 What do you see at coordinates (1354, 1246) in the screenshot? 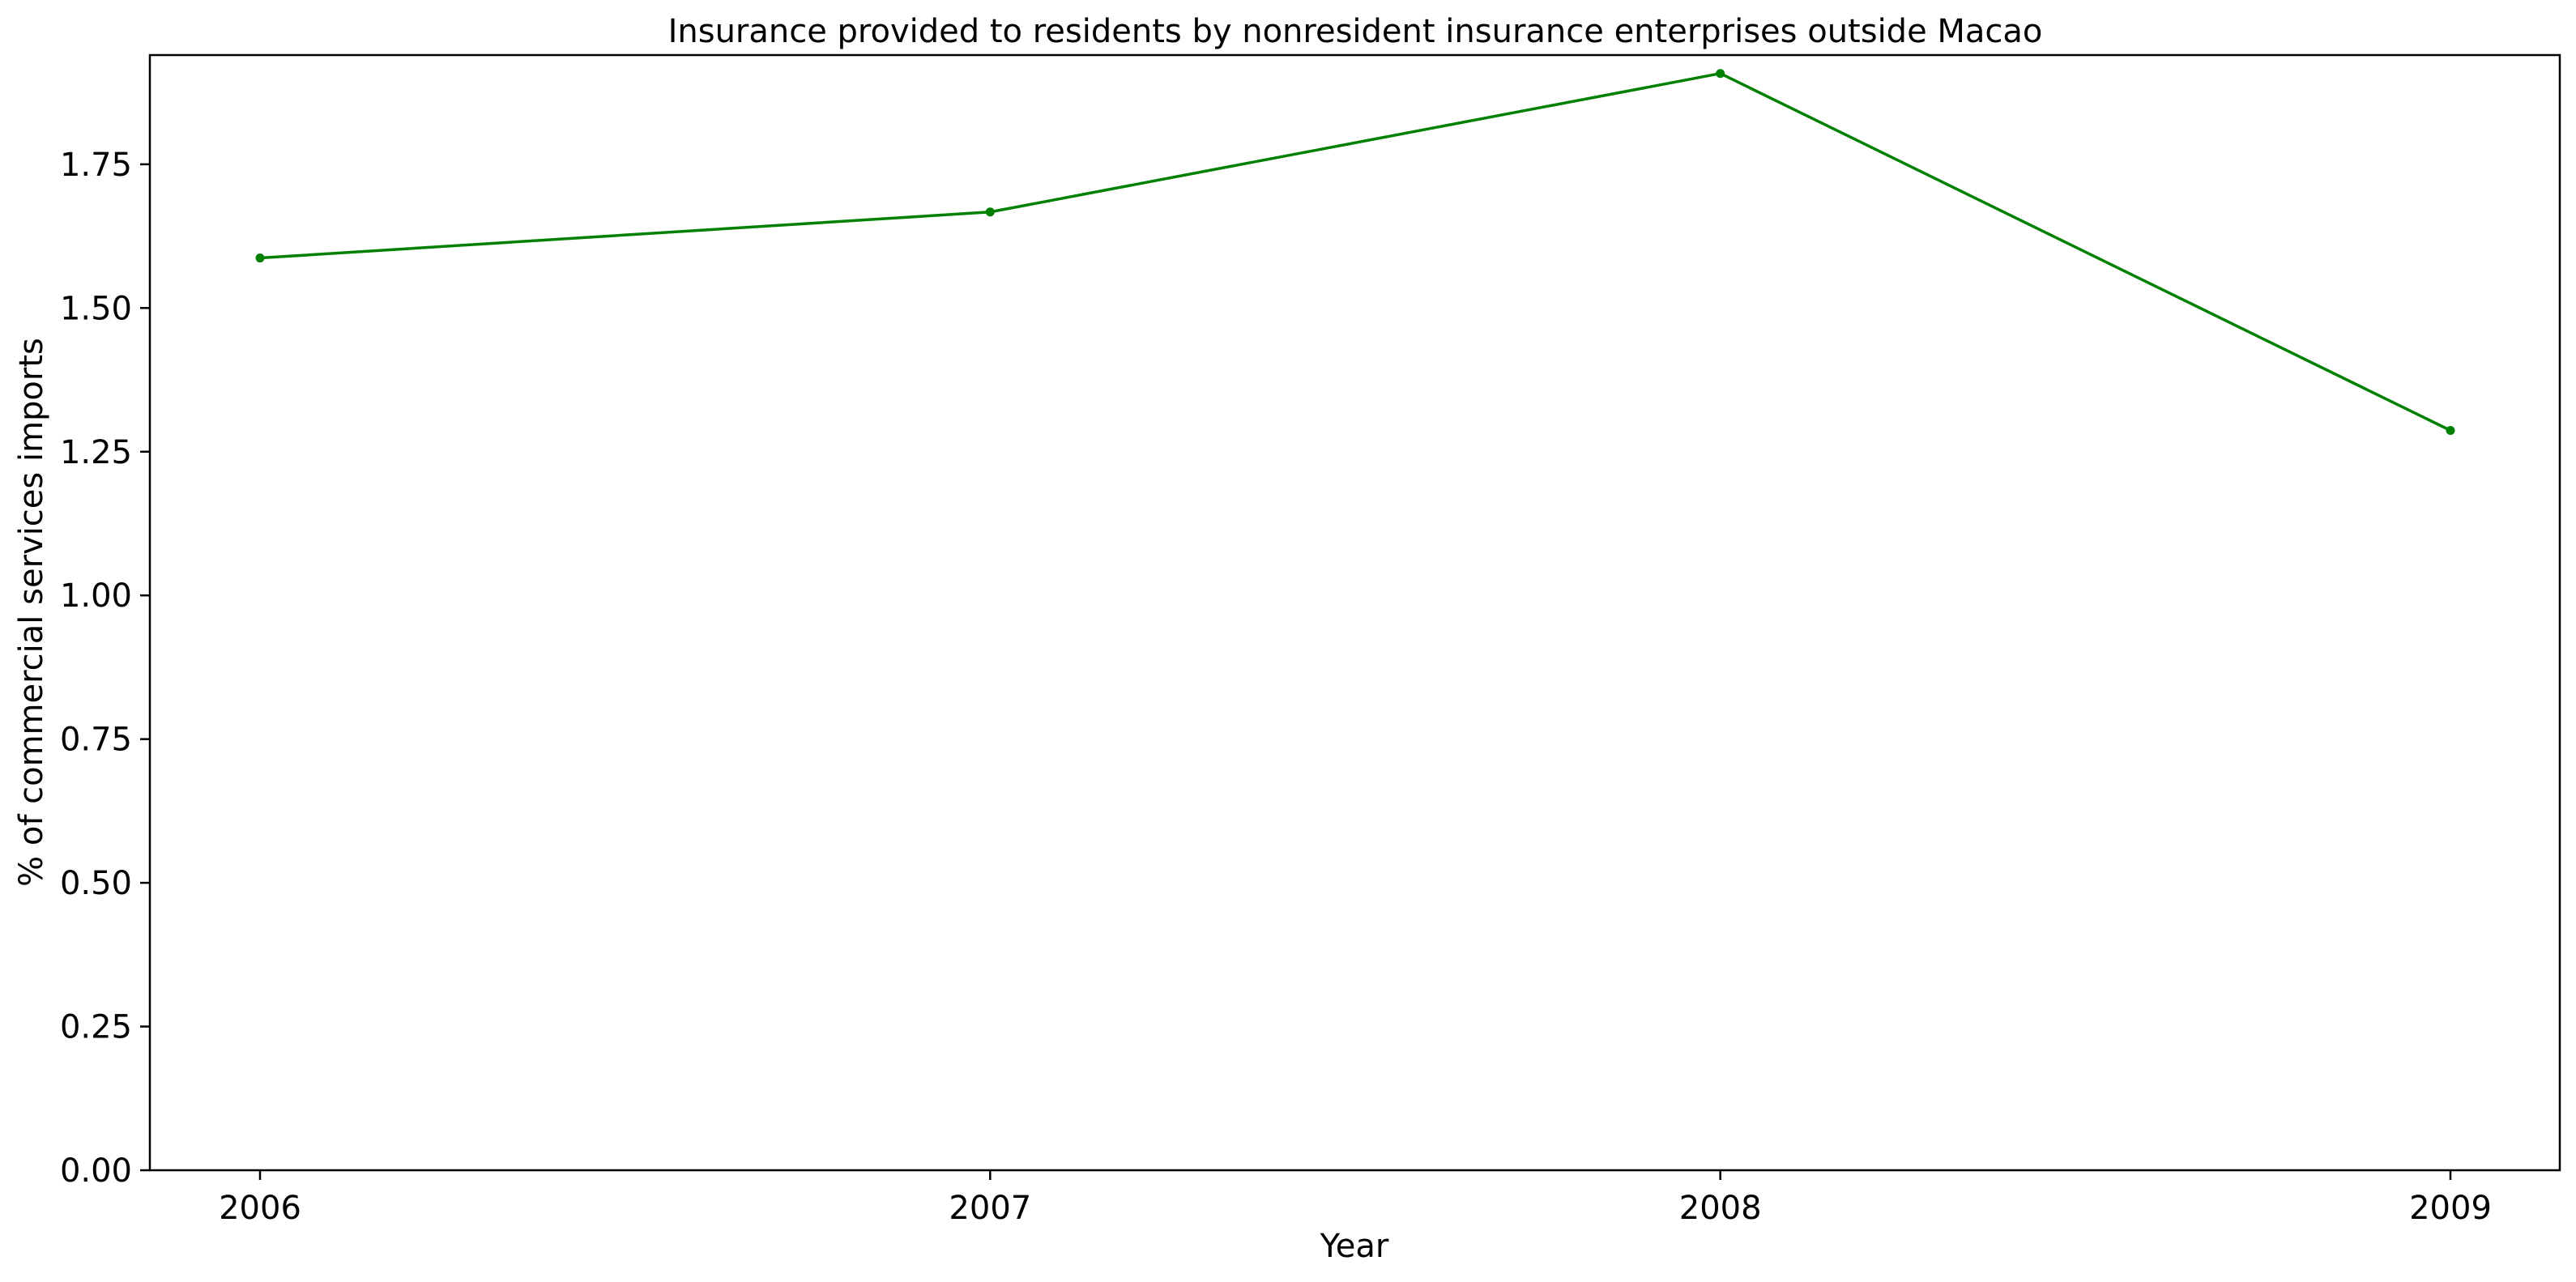
I see `x-axis-title: Year` at bounding box center [1354, 1246].